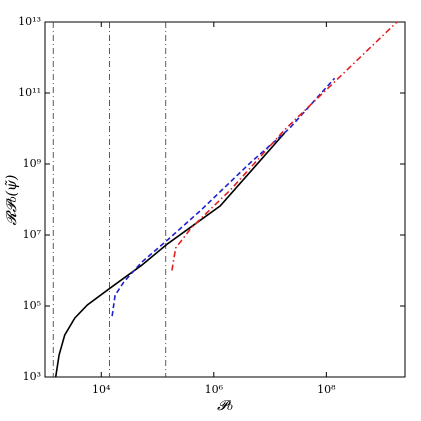 The image size is (421, 421). Describe the element at coordinates (225, 406) in the screenshot. I see `x-axis-label: 𝓟₀` at that location.